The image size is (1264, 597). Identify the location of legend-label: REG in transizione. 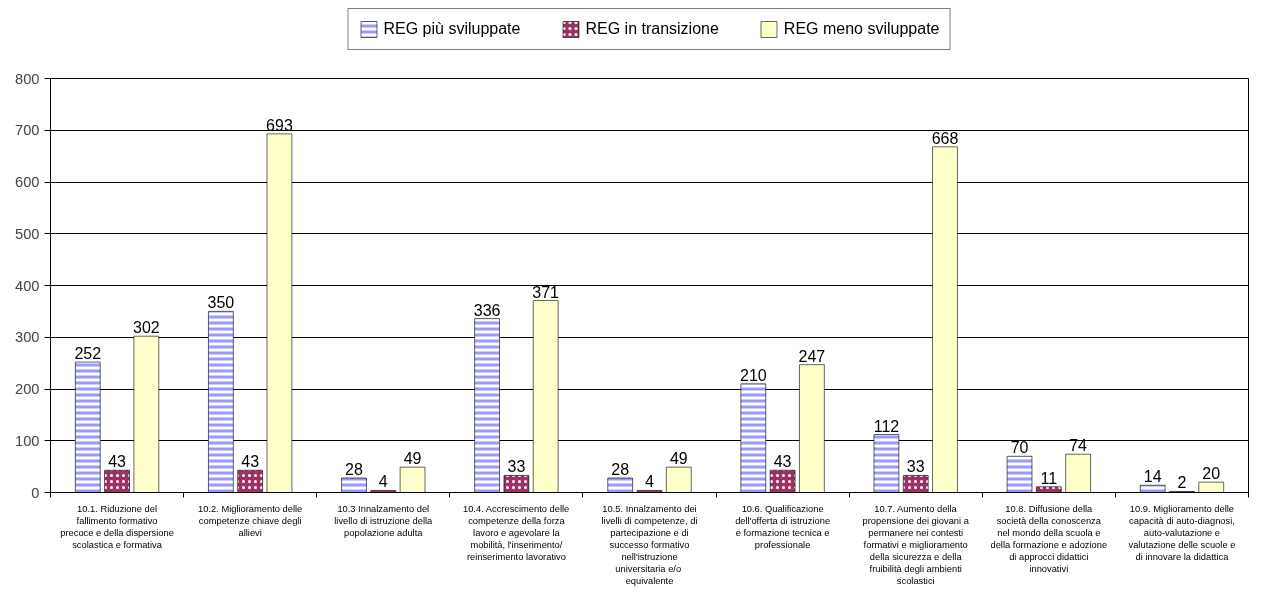
(652, 29).